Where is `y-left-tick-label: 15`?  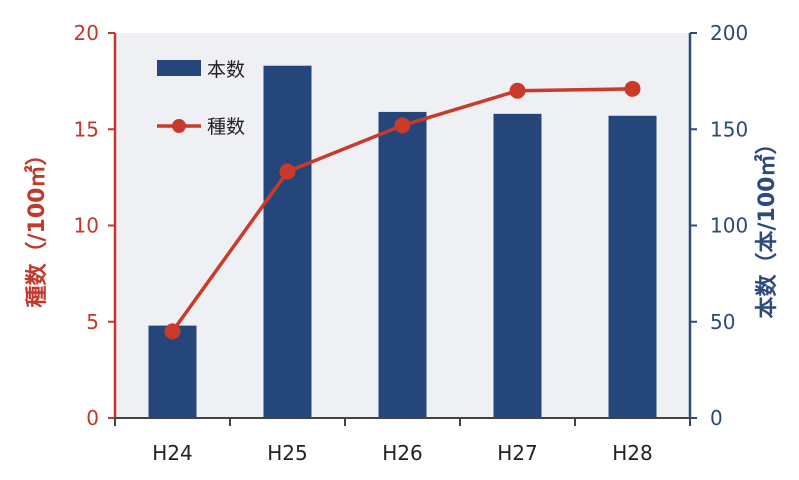 y-left-tick-label: 15 is located at coordinates (86, 129).